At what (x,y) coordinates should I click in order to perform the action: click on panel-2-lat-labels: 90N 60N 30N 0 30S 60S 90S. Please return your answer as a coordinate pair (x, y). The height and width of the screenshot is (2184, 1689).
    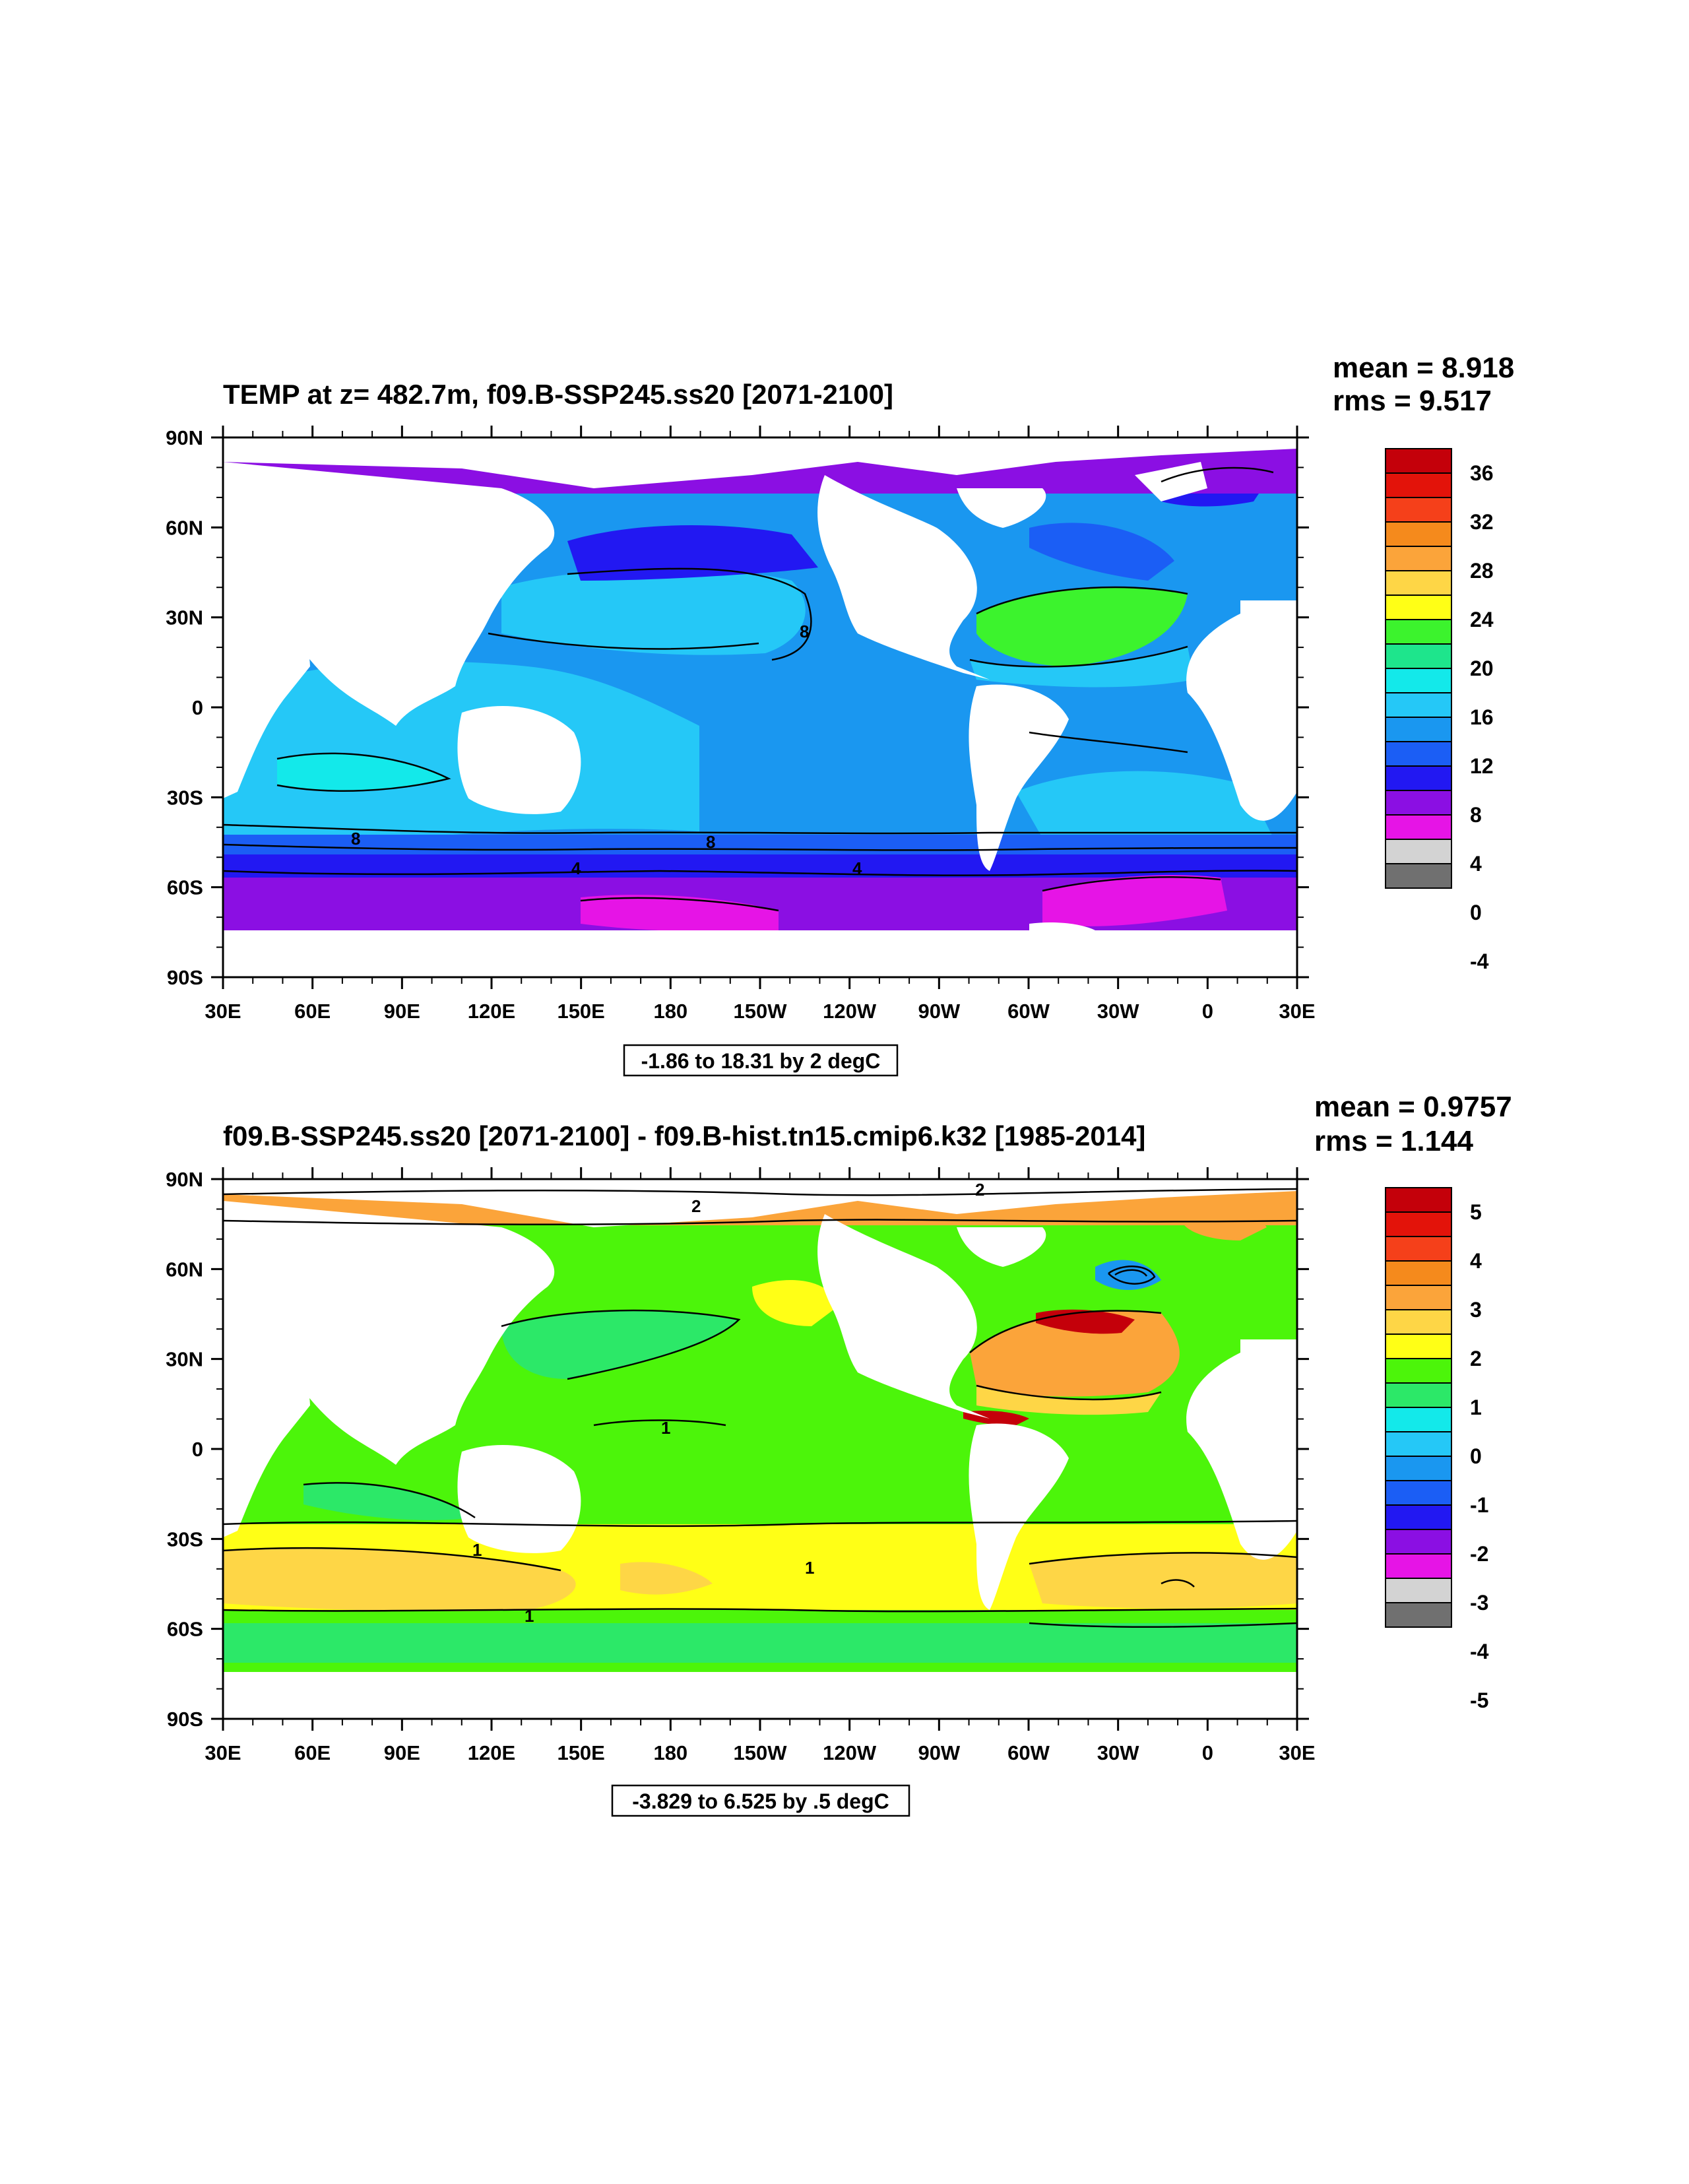
    Looking at the image, I should click on (184, 1449).